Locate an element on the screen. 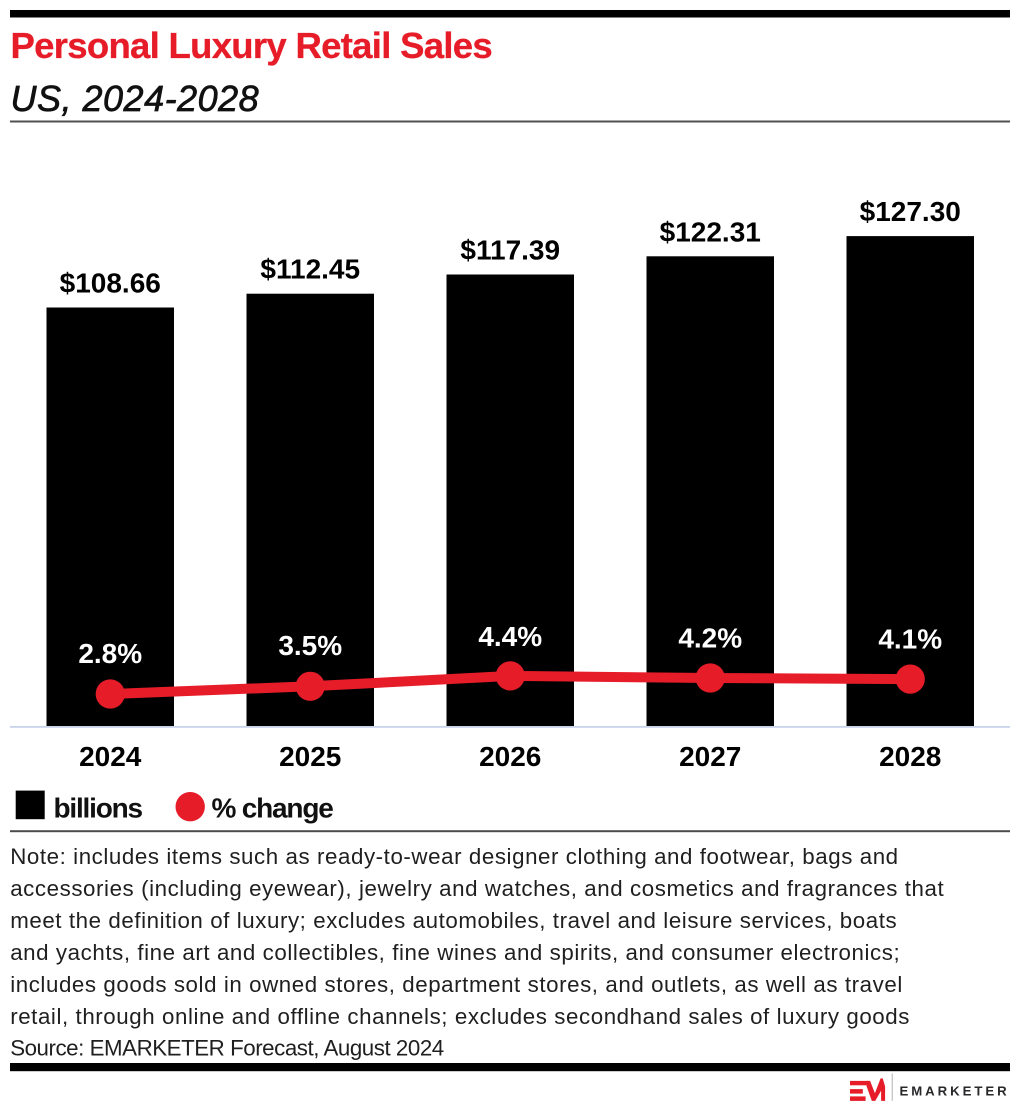  svg-text: 2.8% is located at coordinates (110, 653).